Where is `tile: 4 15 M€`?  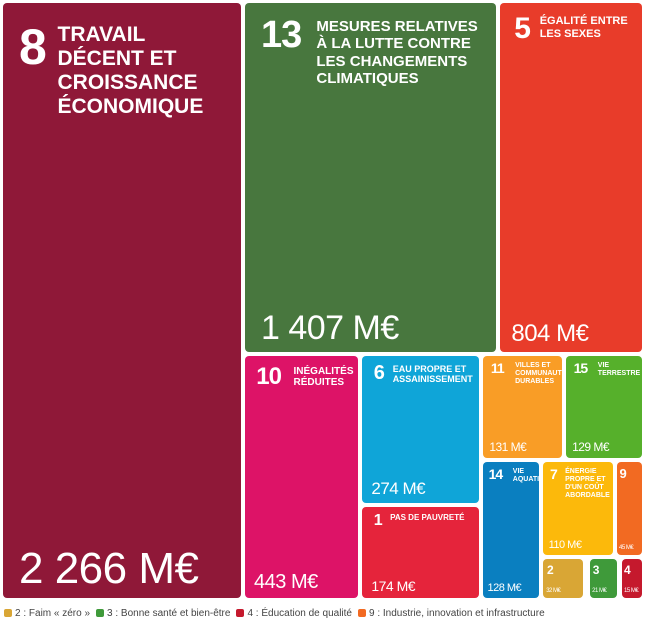 tile: 4 15 M€ is located at coordinates (632, 578).